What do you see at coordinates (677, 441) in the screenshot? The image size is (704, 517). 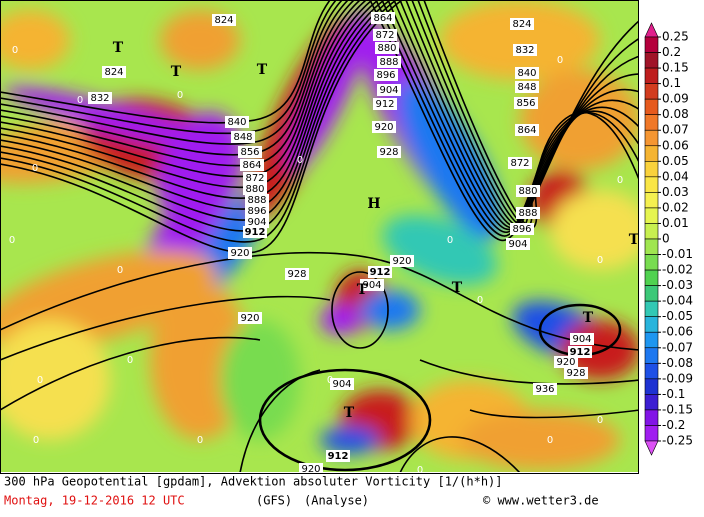 I see `colorbar-label: -0.25` at bounding box center [677, 441].